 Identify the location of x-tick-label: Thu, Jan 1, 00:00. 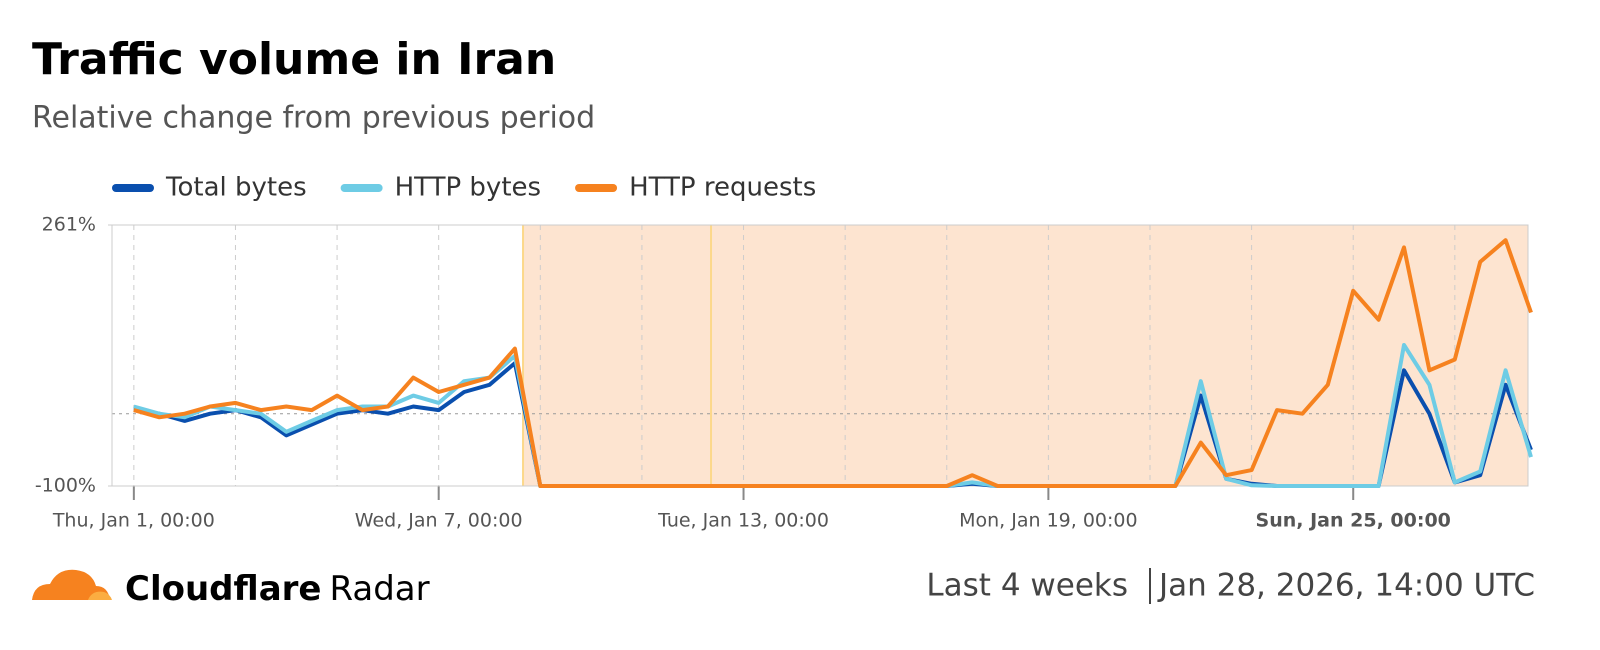
(133, 521).